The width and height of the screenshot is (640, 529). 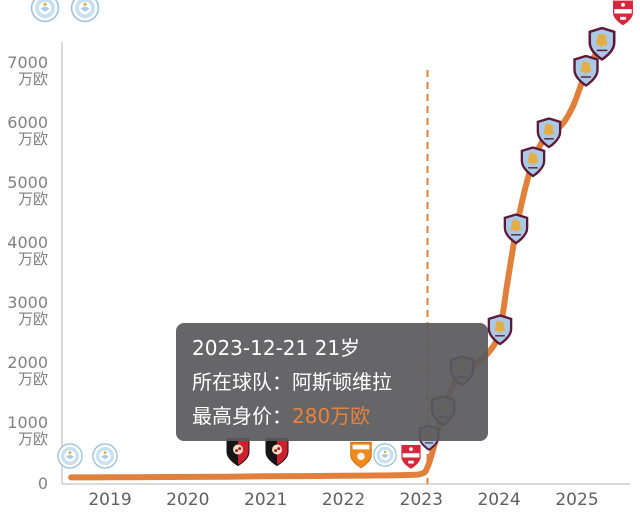 I want to click on tooltip-team-label: 所在球队：, so click(x=242, y=382).